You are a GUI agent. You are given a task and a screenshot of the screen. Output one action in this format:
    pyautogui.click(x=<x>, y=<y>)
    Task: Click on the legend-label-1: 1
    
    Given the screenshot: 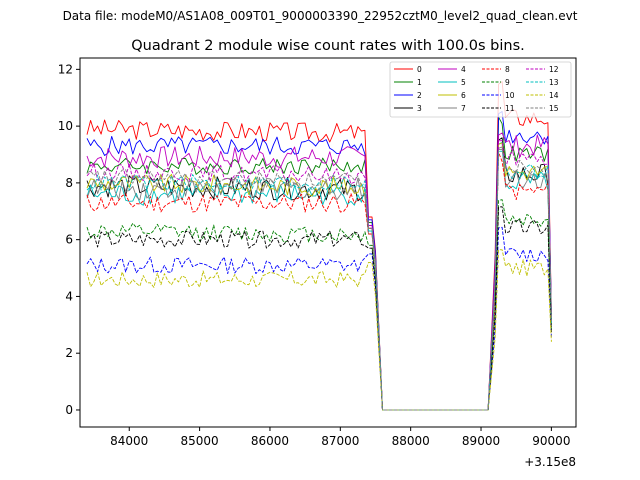 What is the action you would take?
    pyautogui.click(x=419, y=82)
    